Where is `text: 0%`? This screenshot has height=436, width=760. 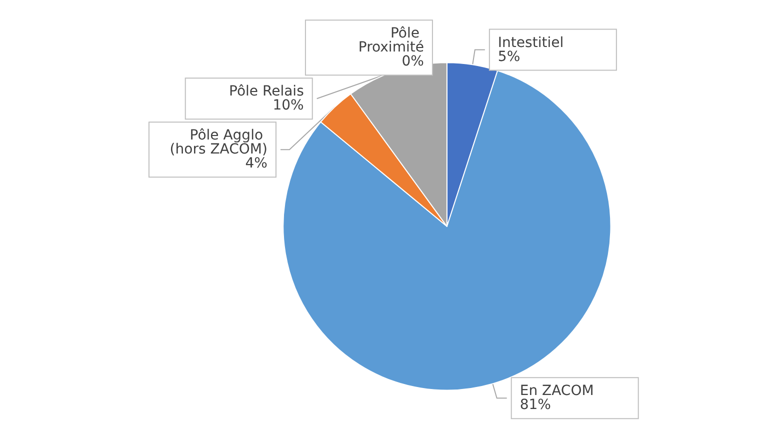 text: 0% is located at coordinates (413, 62).